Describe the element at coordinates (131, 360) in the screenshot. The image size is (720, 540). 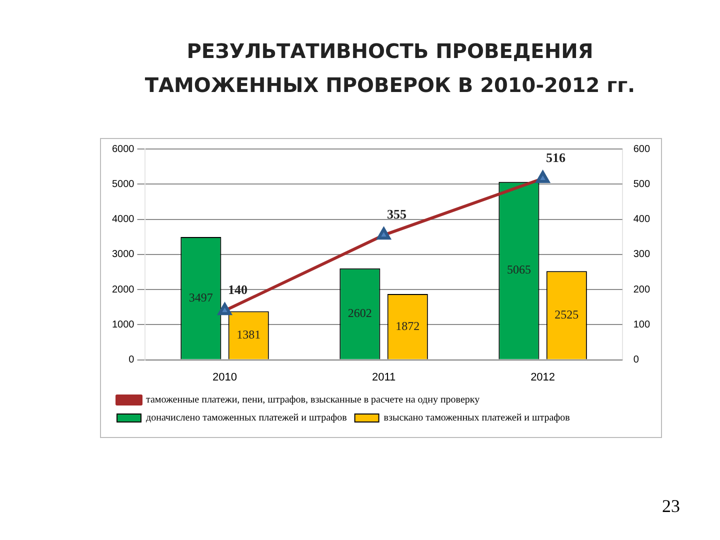
I see `y-tick-label: 0` at that location.